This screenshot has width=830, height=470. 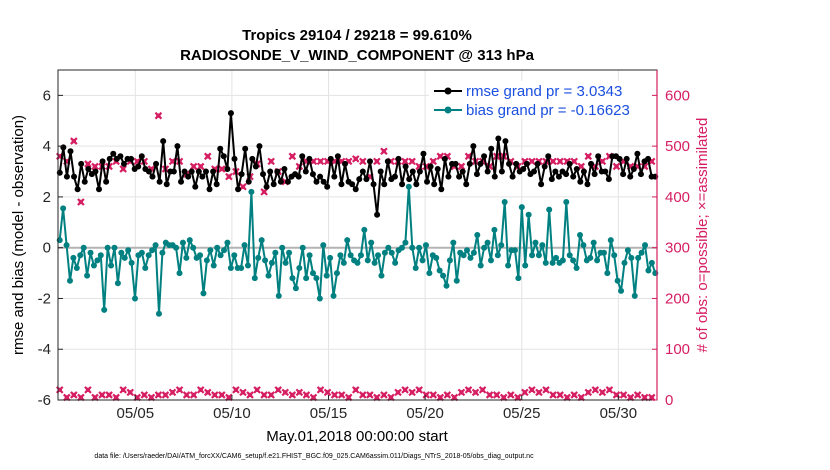 What do you see at coordinates (232, 413) in the screenshot?
I see `x-tick-label: 05/10` at bounding box center [232, 413].